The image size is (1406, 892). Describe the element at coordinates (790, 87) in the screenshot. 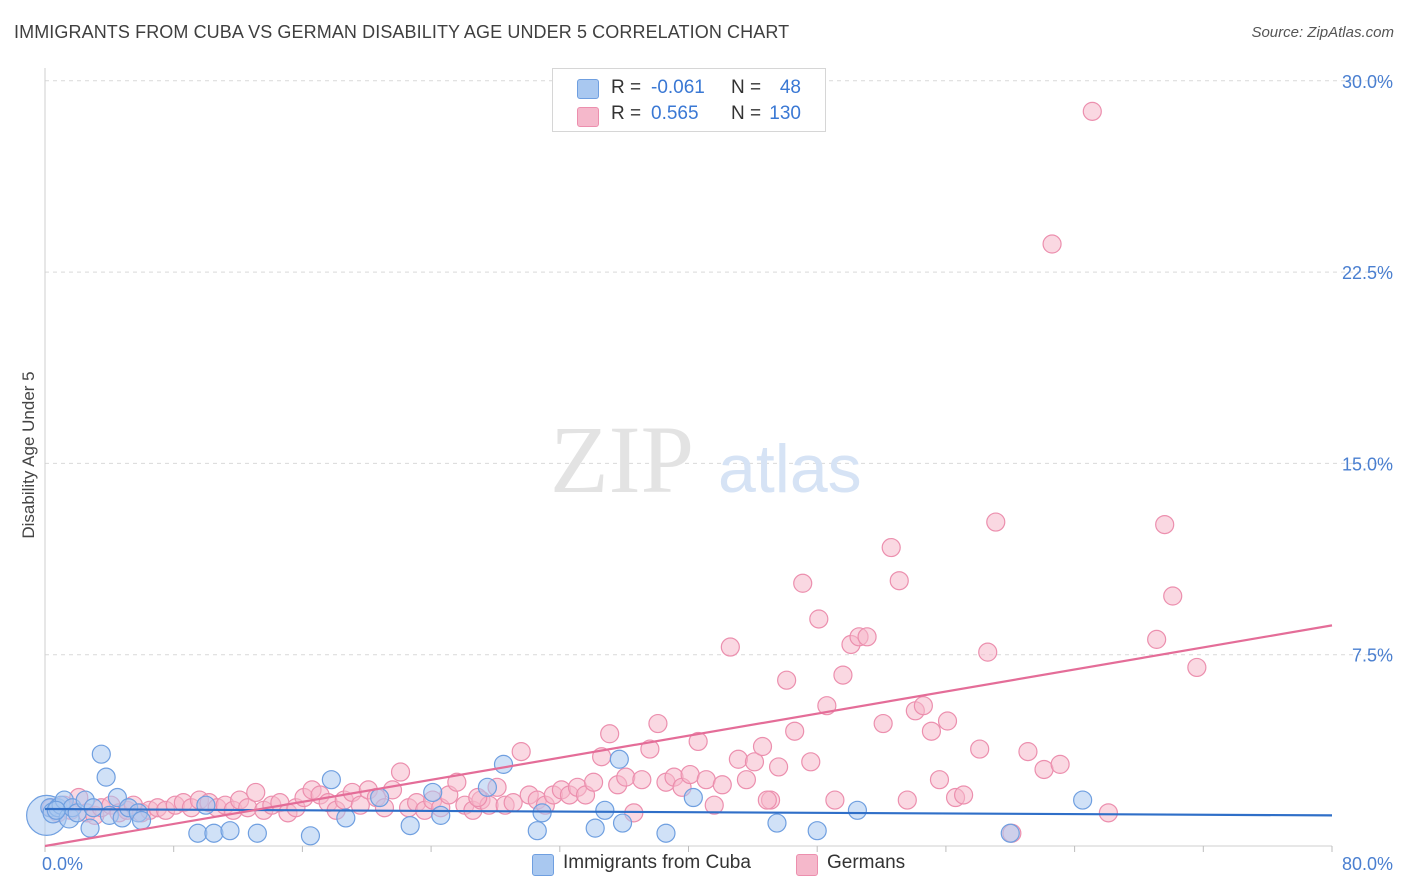

I see `legend-n-value: 48` at that location.